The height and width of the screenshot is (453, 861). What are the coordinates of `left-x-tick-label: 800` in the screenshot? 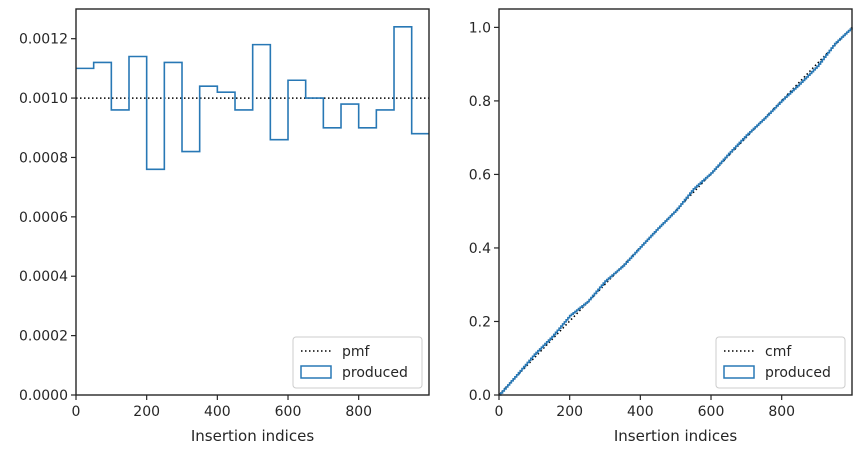 It's located at (358, 412).